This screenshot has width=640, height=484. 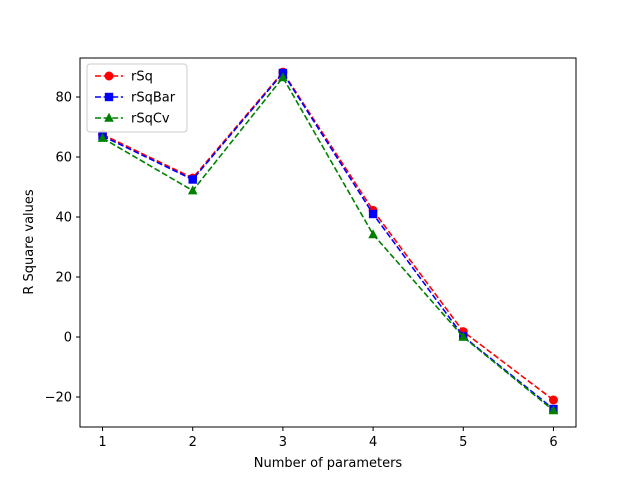 I want to click on x-tick-label: 6, so click(x=553, y=442).